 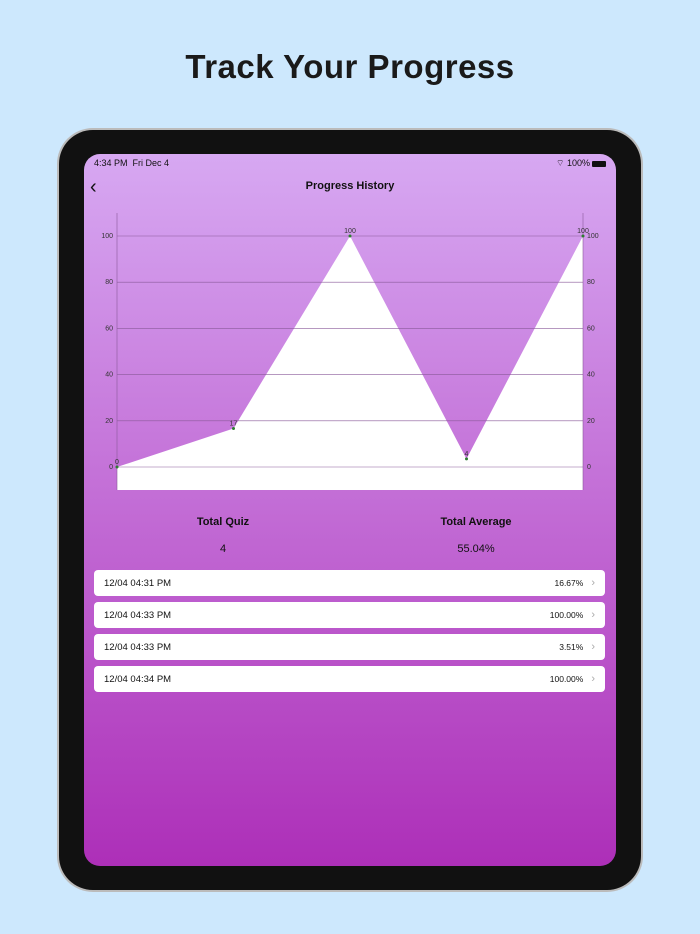 What do you see at coordinates (591, 421) in the screenshot?
I see `y-tick-right: 20` at bounding box center [591, 421].